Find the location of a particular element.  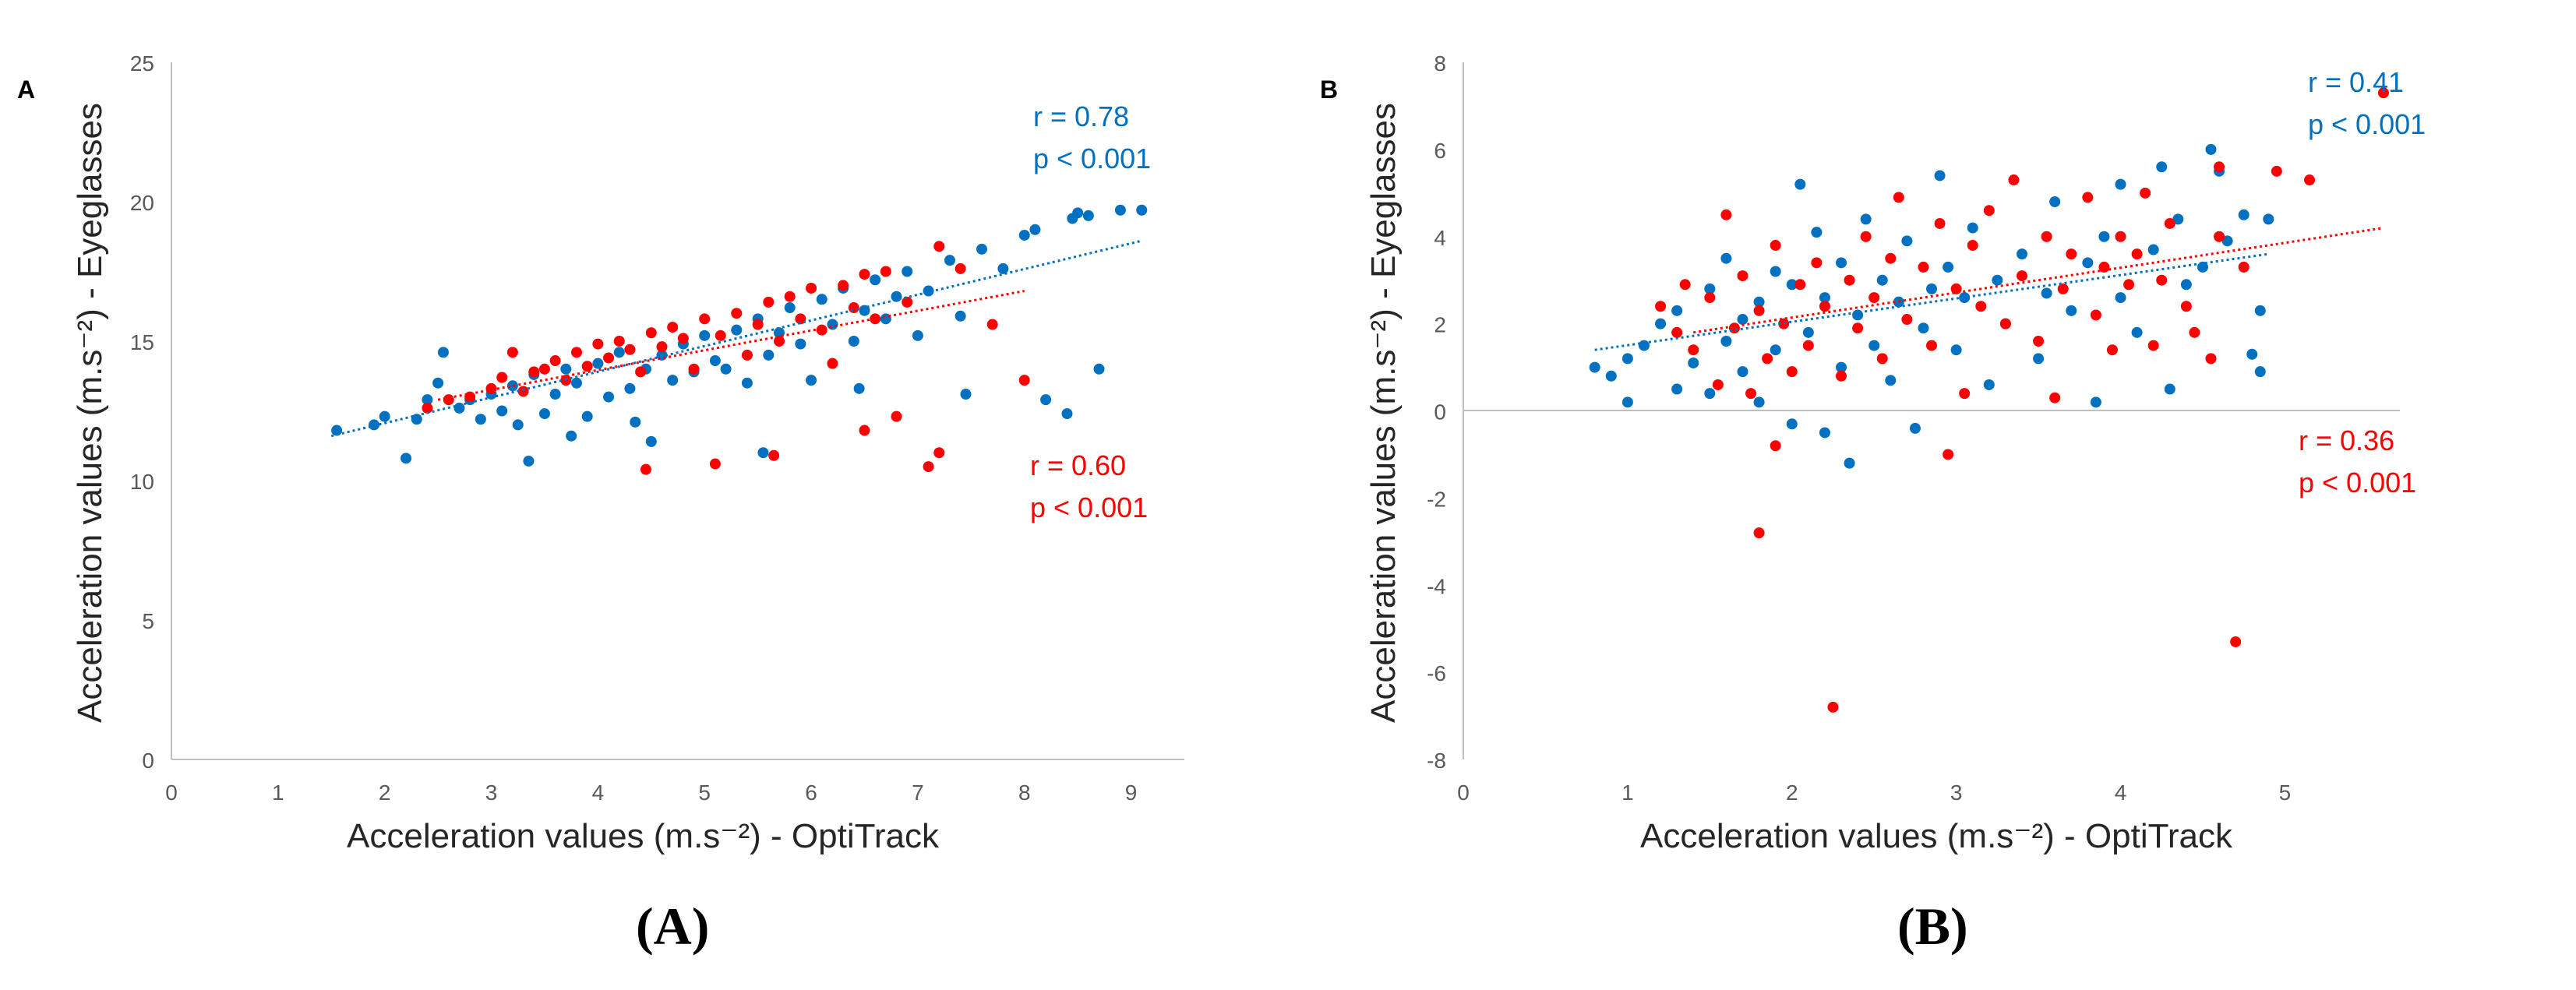

x-tick-label: 2 is located at coordinates (385, 792).